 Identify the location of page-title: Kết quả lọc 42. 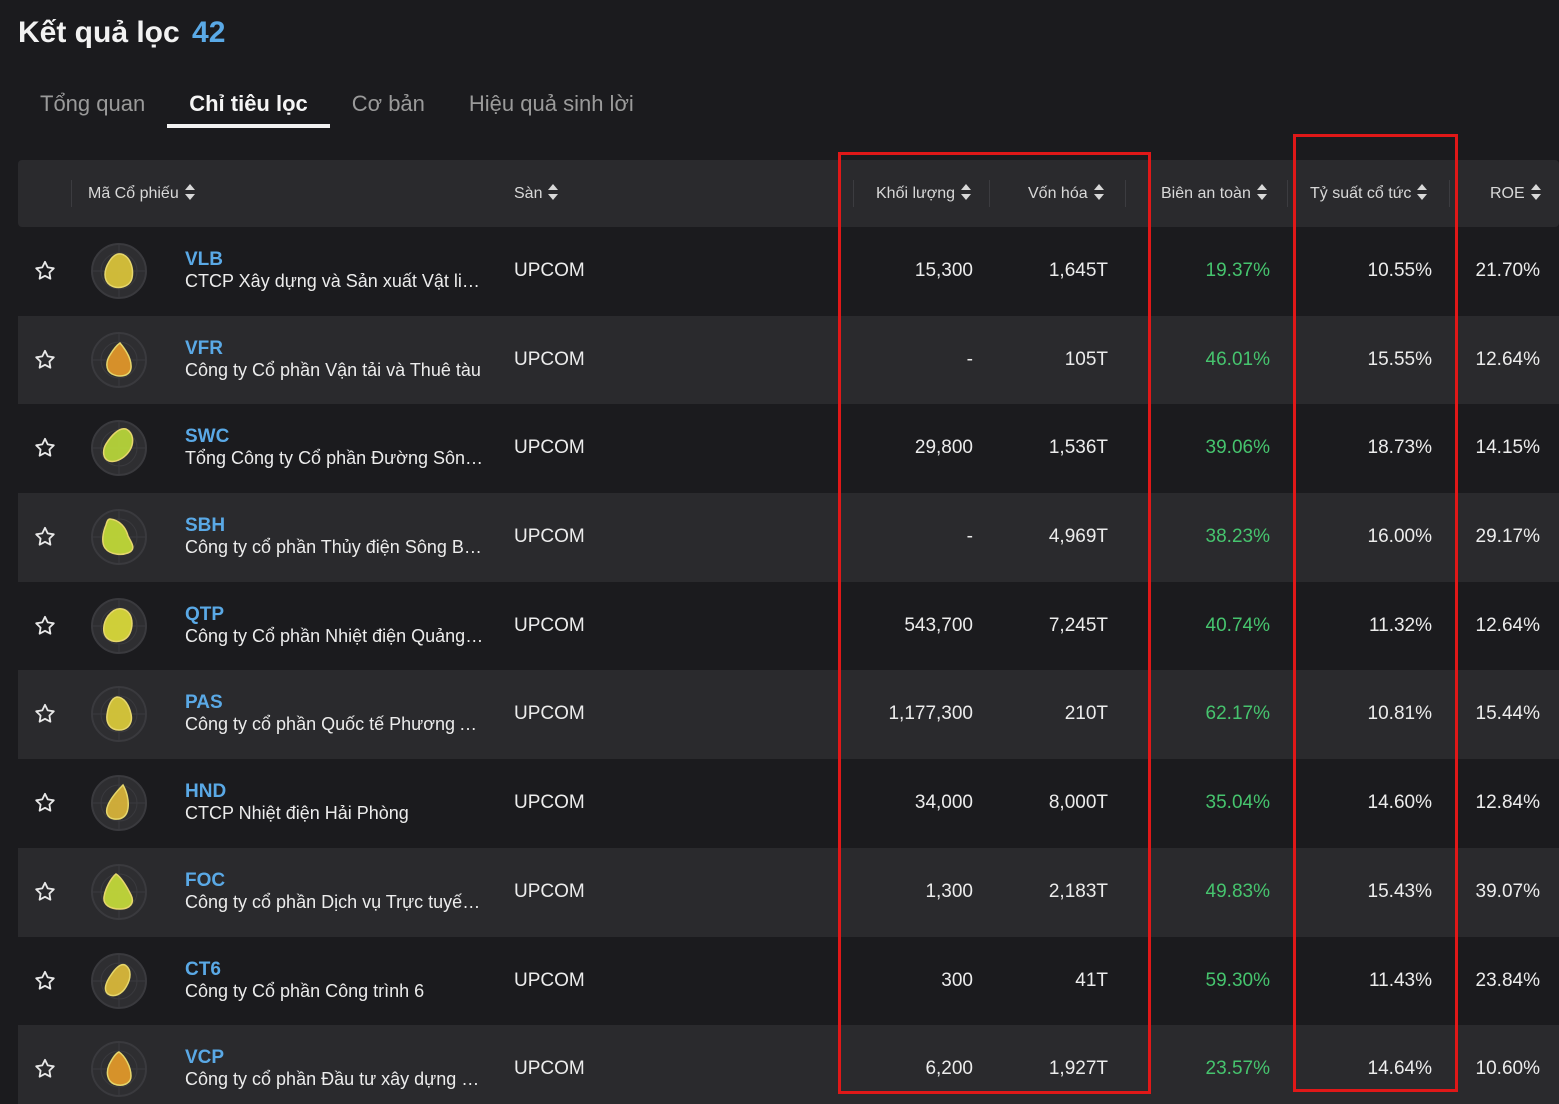
(121, 33).